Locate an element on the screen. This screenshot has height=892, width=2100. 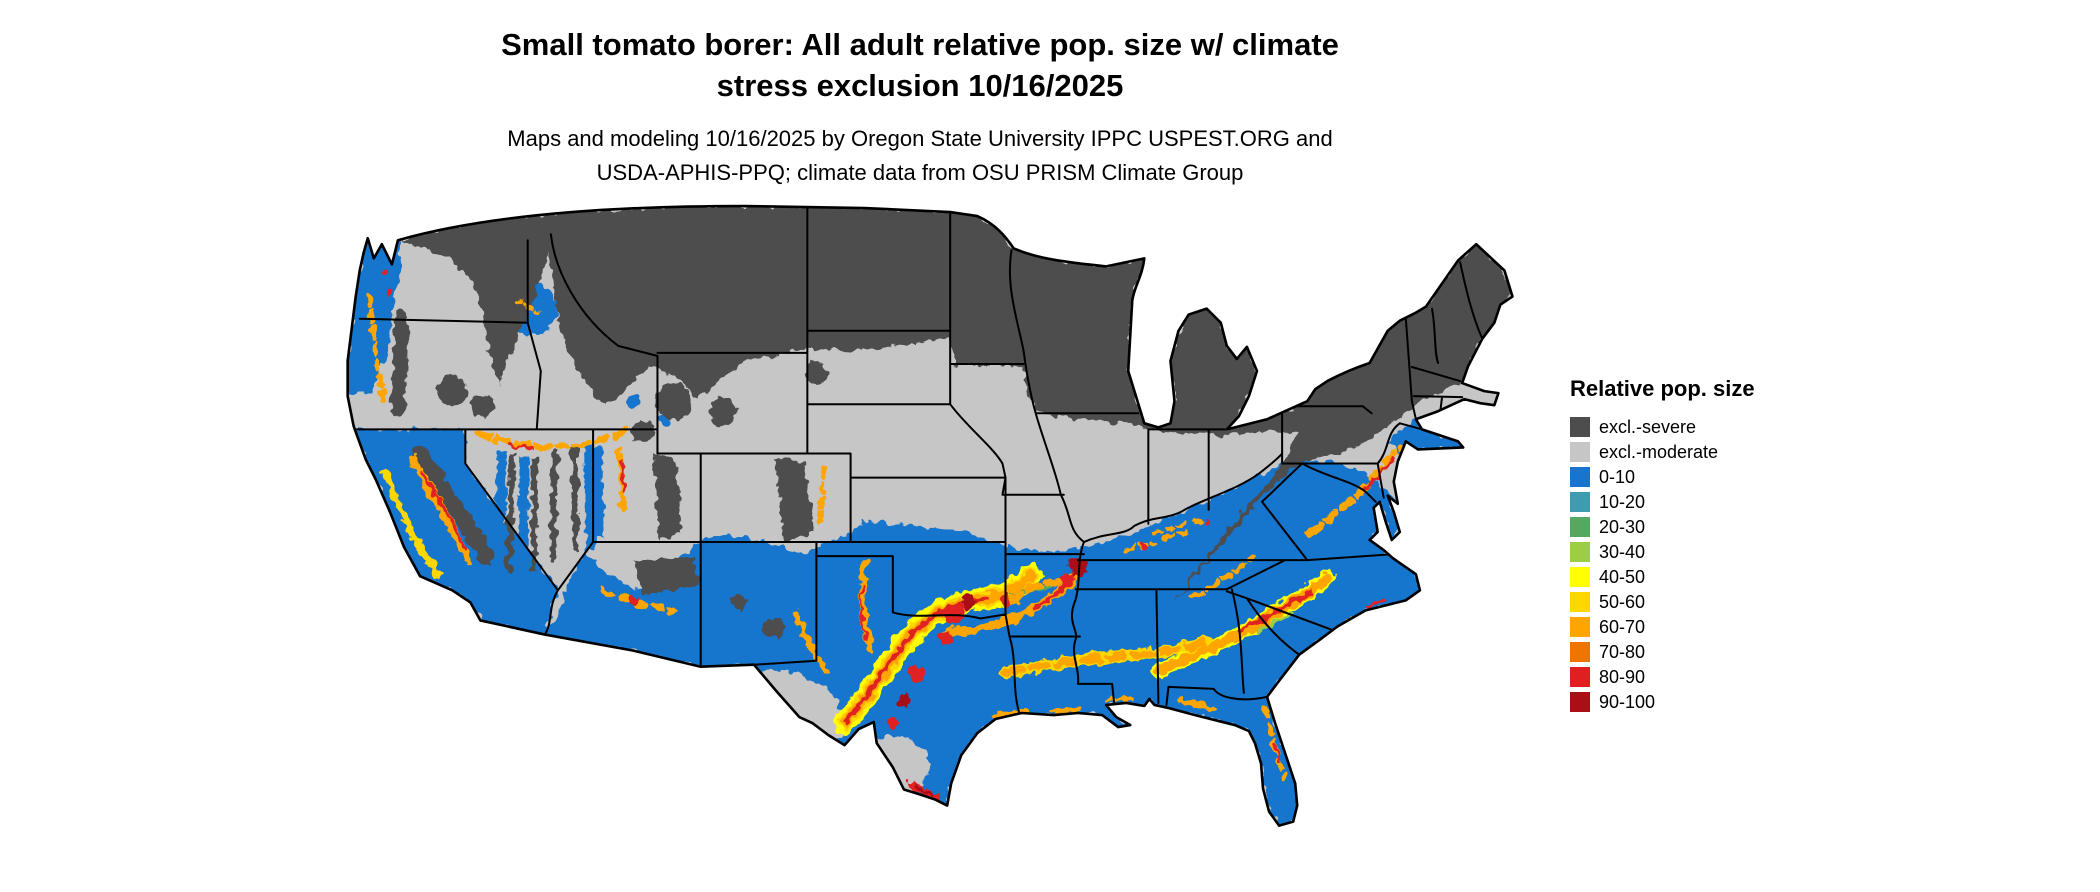
legend-item: 10-20 is located at coordinates (1690, 501).